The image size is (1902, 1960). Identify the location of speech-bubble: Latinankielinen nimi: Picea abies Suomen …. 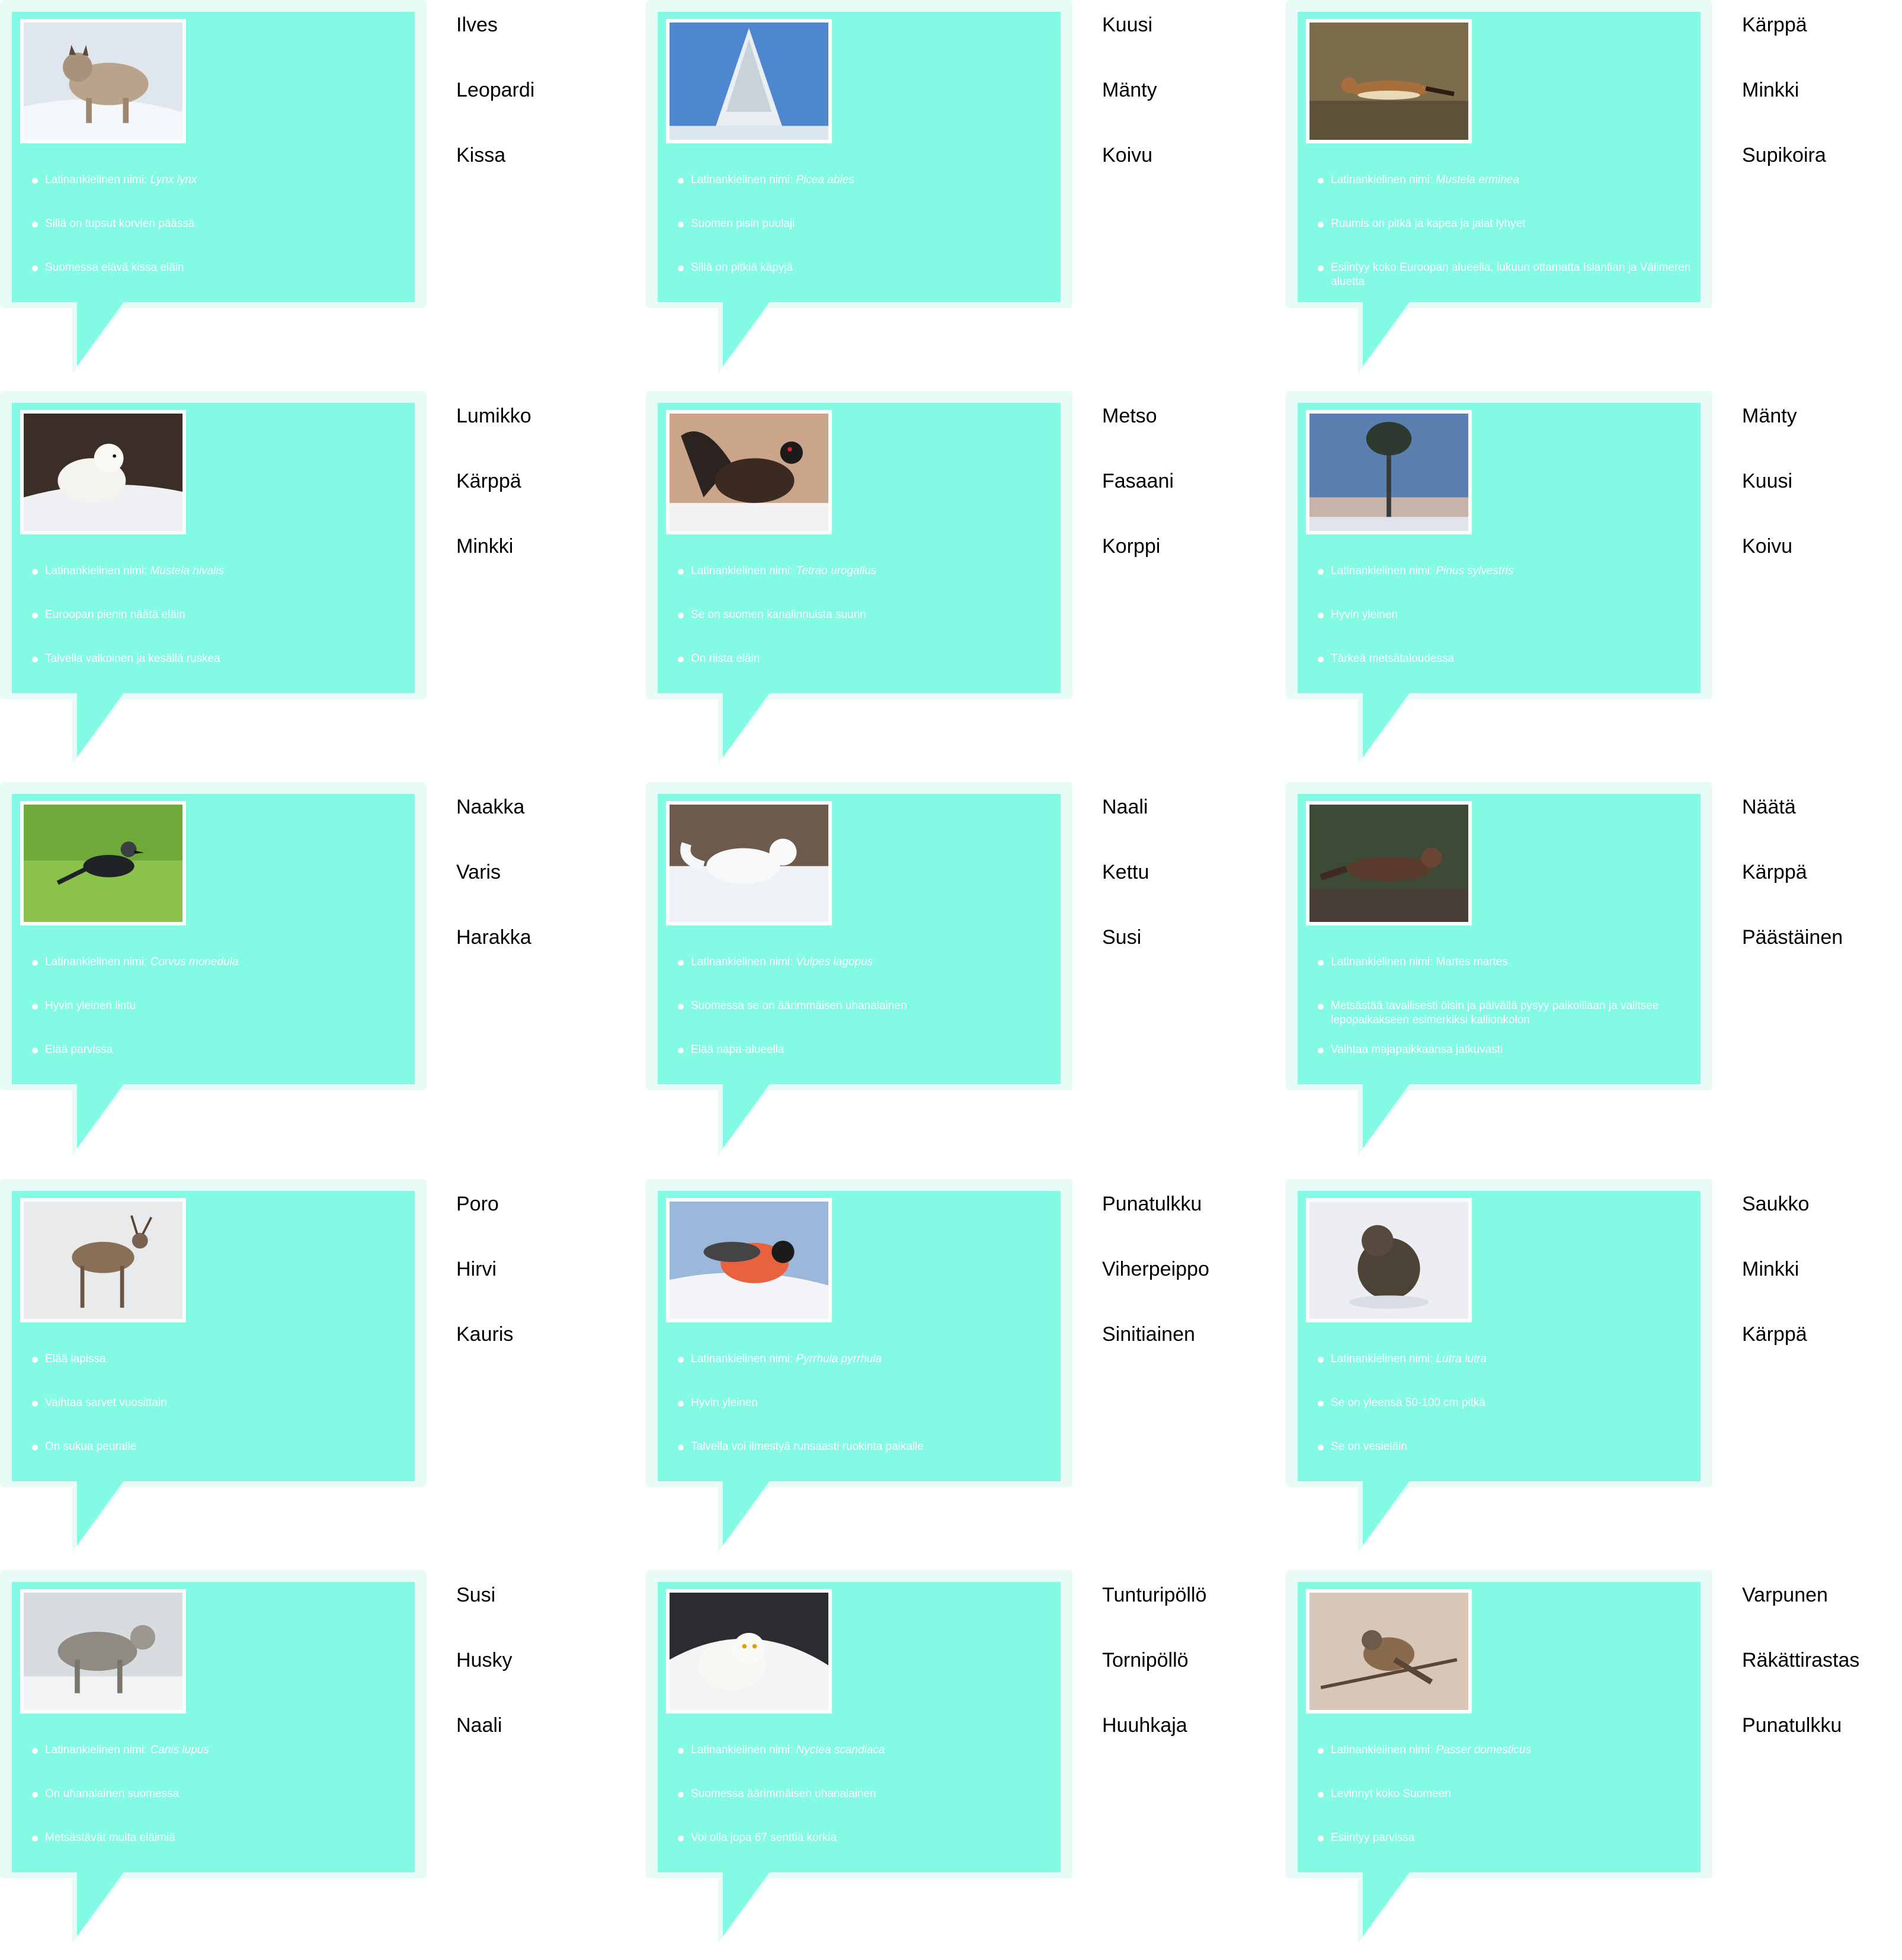
(859, 157).